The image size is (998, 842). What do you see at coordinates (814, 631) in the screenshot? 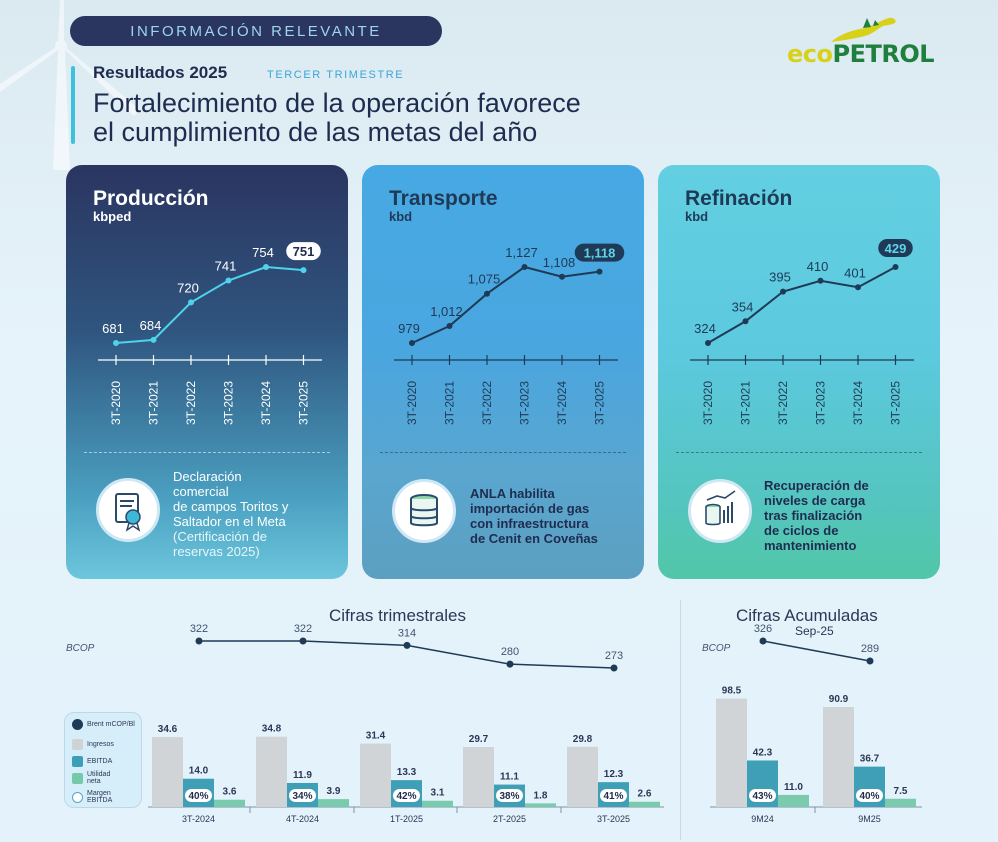
I see `accumulated-subtitle: Sep-25` at bounding box center [814, 631].